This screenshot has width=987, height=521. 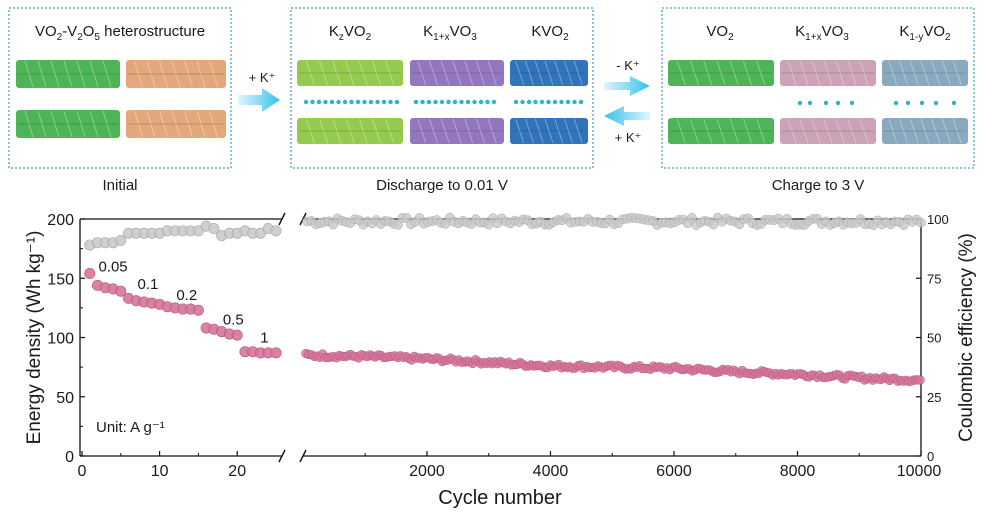 I want to click on right-xtick-label: 8000, so click(x=798, y=471).